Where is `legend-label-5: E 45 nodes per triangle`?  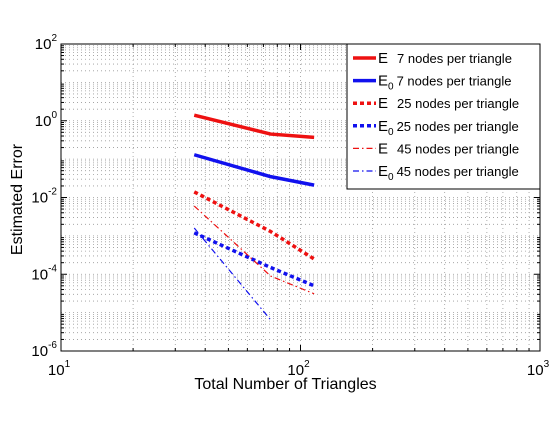
legend-label-5: E 45 nodes per triangle is located at coordinates (448, 148).